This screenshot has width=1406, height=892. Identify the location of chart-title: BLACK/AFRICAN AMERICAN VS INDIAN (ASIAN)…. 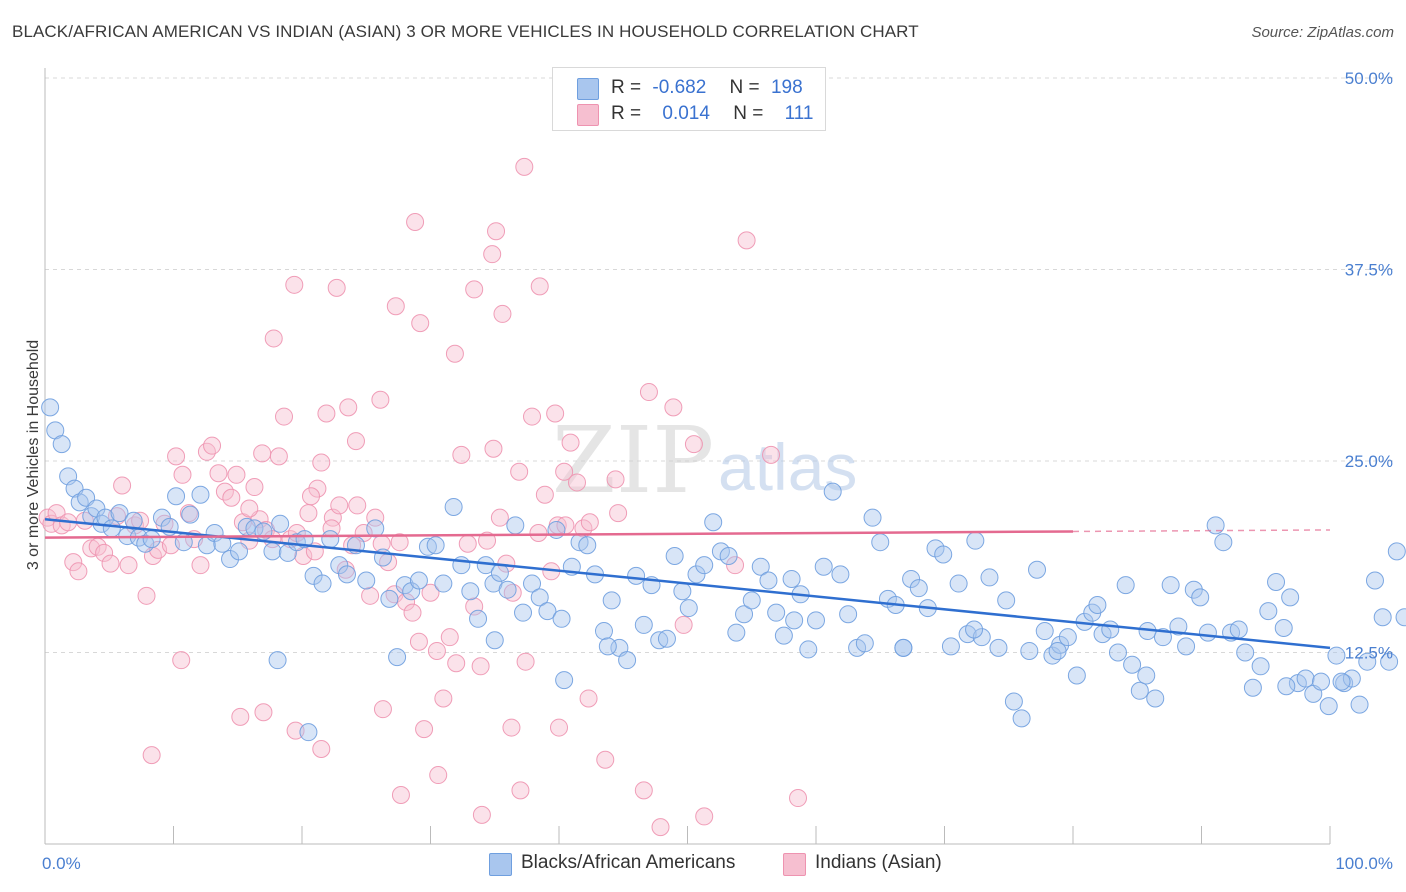
(465, 31).